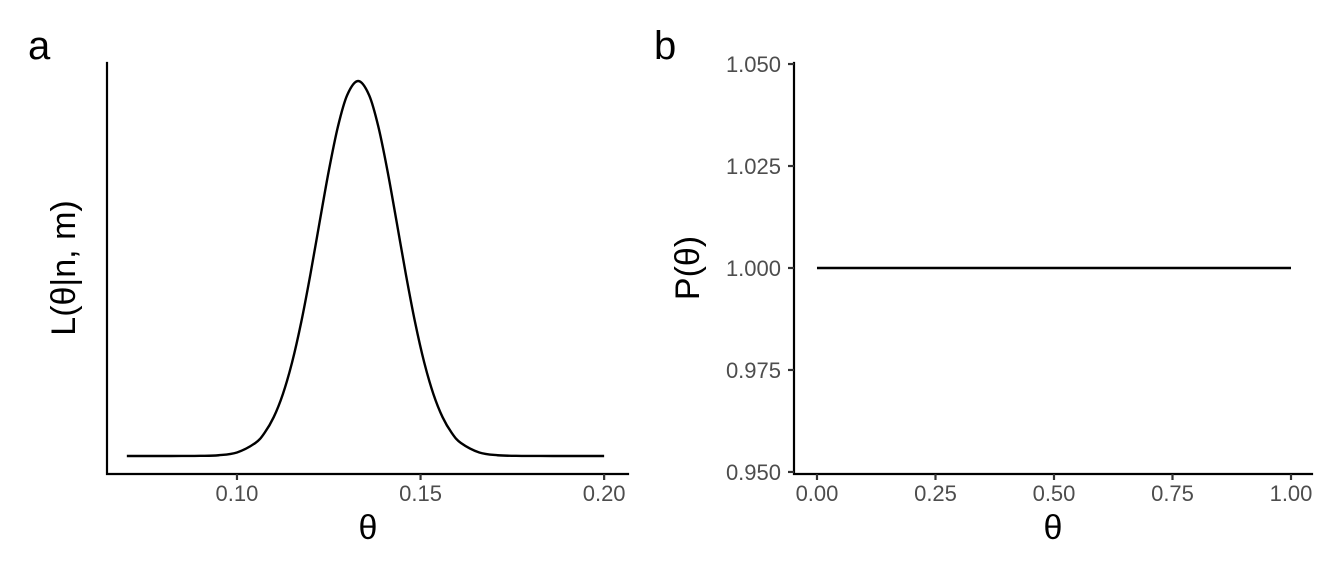  Describe the element at coordinates (753, 268) in the screenshot. I see `y-tick-label: 1.000` at that location.